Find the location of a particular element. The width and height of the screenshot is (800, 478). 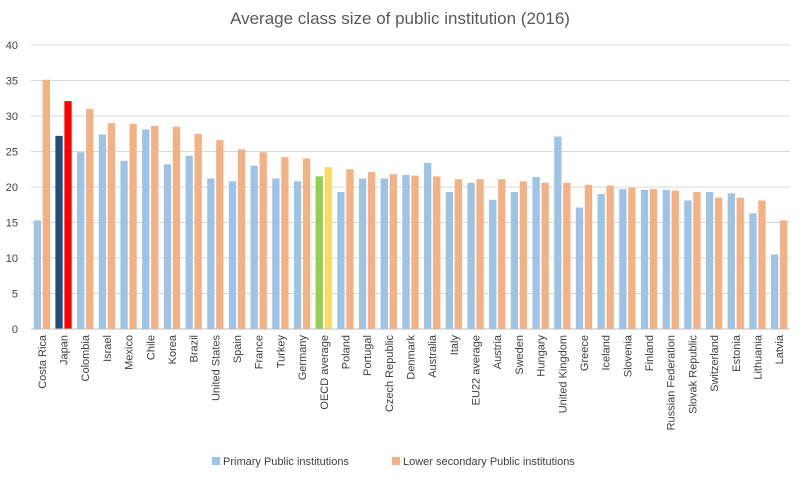

category-label: Korea is located at coordinates (173, 349).